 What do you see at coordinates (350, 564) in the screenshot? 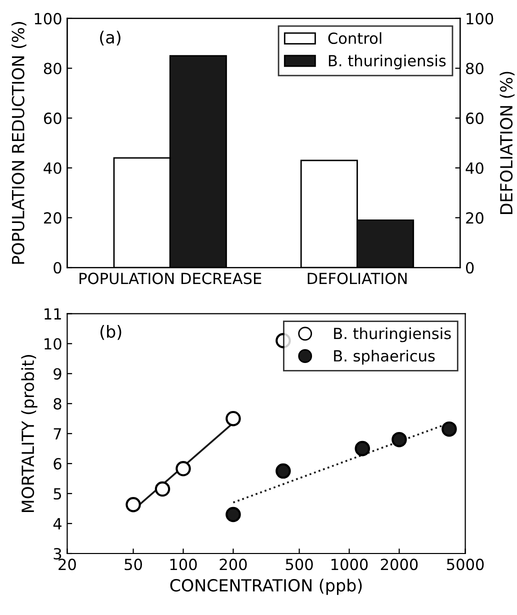
I see `x-tick-label: 1000` at bounding box center [350, 564].